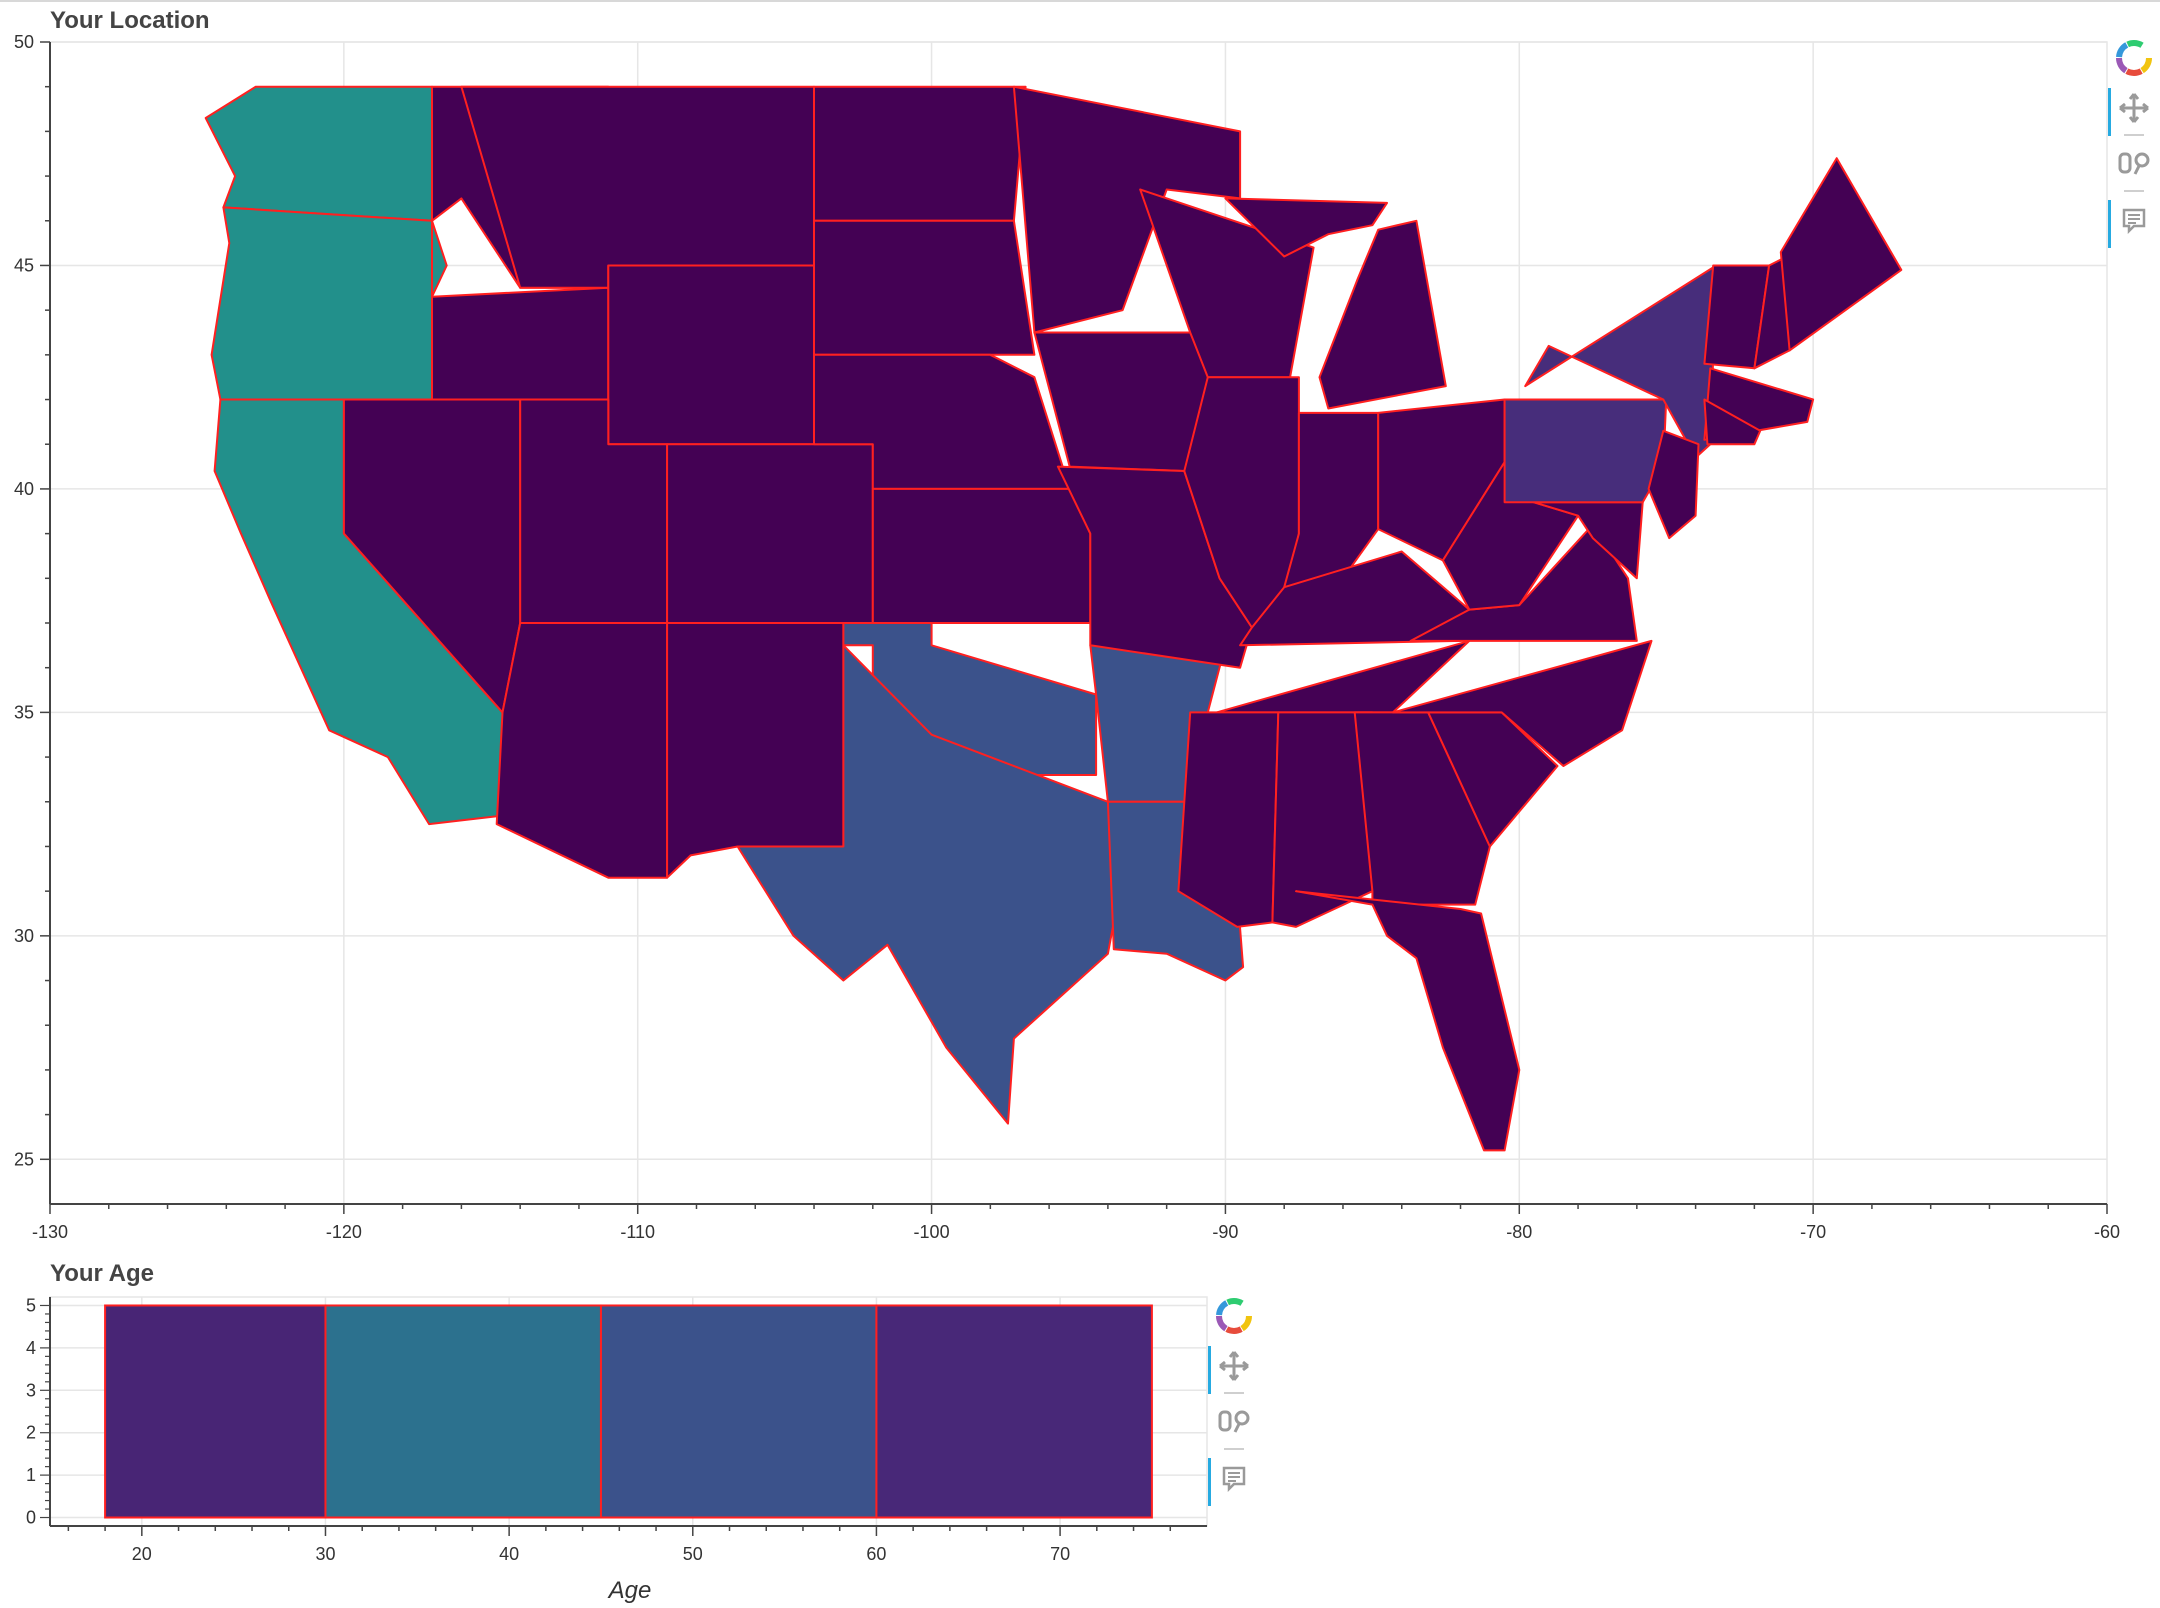 The image size is (2160, 1608). What do you see at coordinates (31, 1305) in the screenshot?
I see `age-y-tick-label: 5` at bounding box center [31, 1305].